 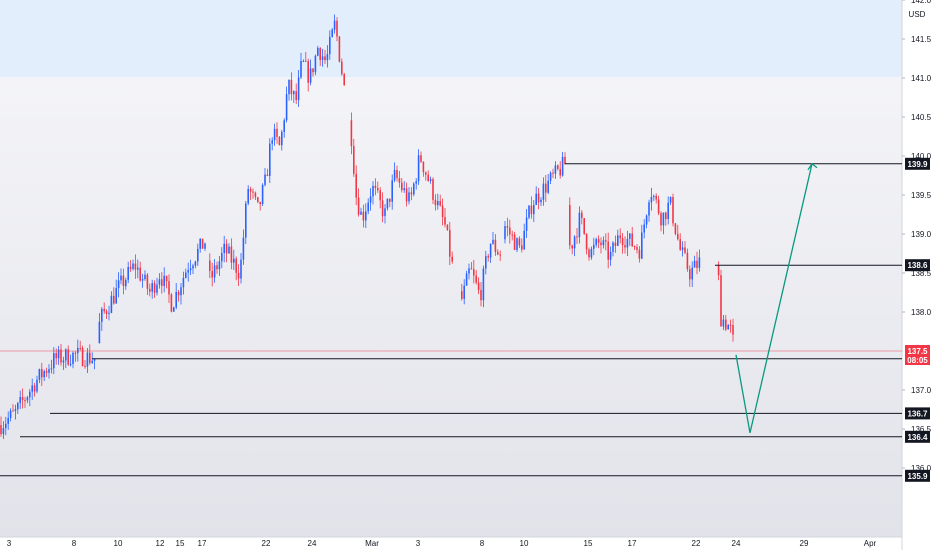 I want to click on time-tick-label: 12, so click(x=160, y=543).